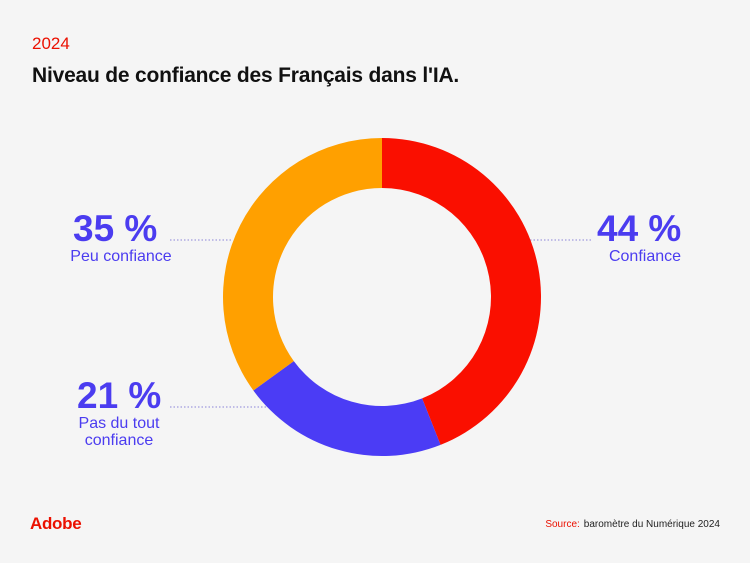 The height and width of the screenshot is (563, 750). I want to click on value-label-peu-confiance: 35 %, so click(115, 228).